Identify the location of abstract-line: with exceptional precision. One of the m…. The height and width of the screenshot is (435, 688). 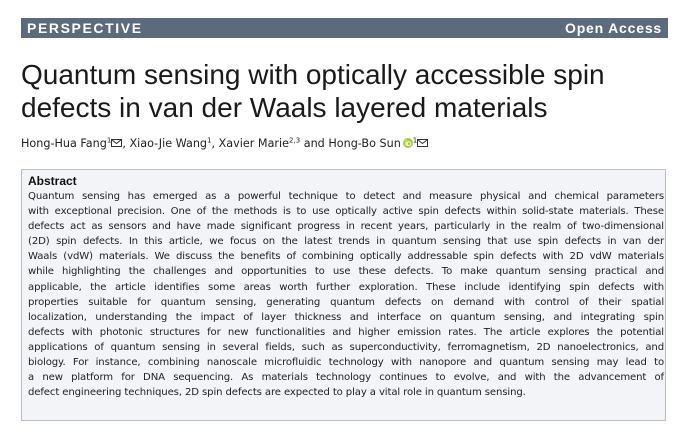
(346, 212).